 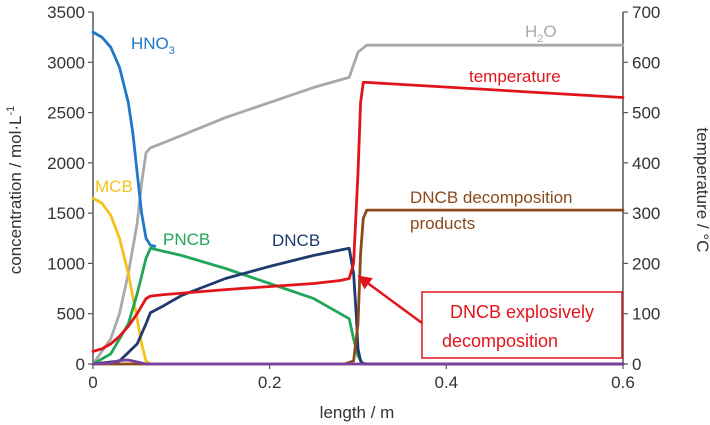 I want to click on right-tick-label: 100, so click(x=646, y=314).